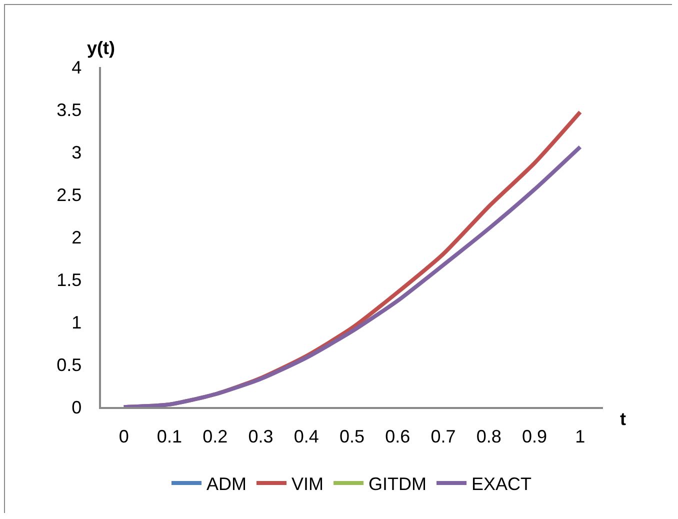  Describe the element at coordinates (308, 484) in the screenshot. I see `legend-label: VIM` at that location.